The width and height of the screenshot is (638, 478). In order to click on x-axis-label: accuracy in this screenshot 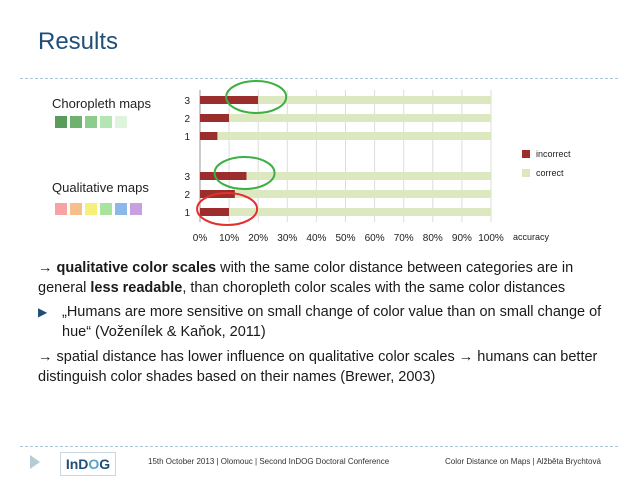, I will do `click(531, 237)`.